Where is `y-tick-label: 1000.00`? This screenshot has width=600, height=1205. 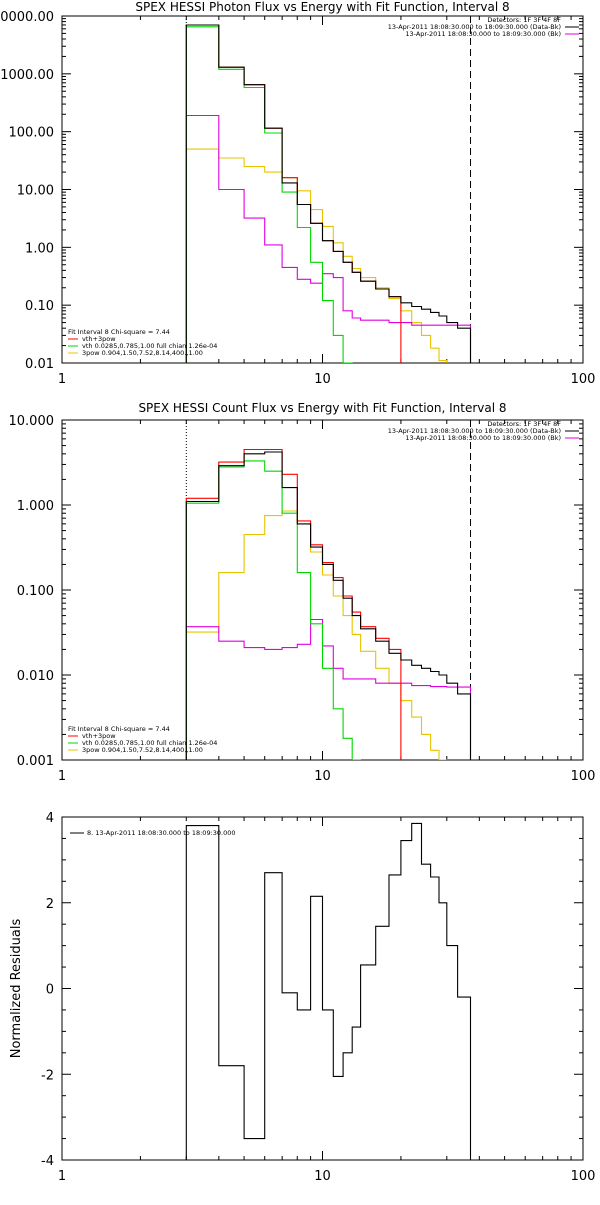 y-tick-label: 1000.00 is located at coordinates (27, 75).